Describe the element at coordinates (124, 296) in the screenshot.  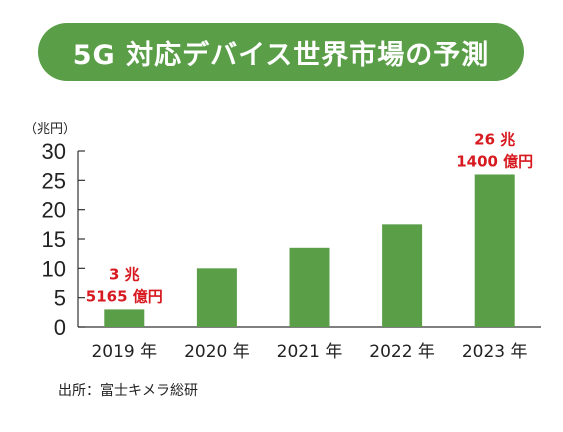
I see `annotation-1-line-2: 5165 億円` at that location.